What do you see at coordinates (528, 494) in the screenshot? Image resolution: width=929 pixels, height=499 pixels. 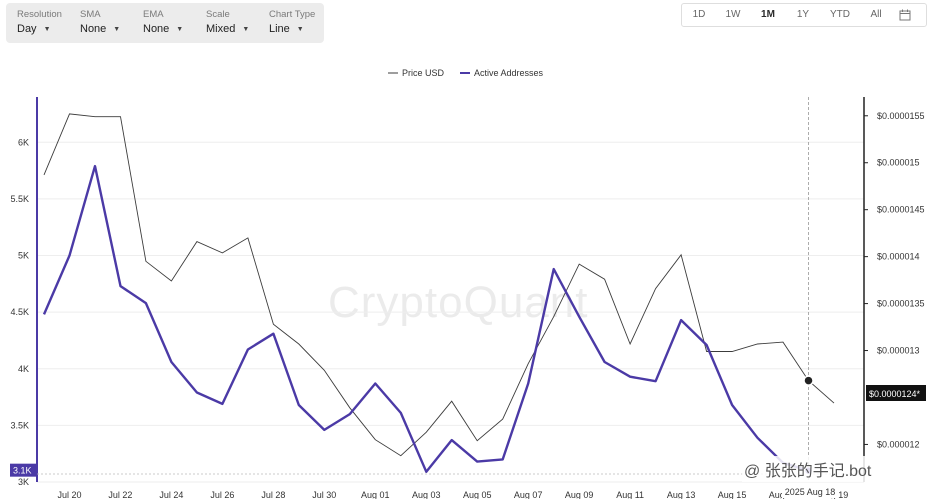 I see `x-tick-label: Aug 07` at bounding box center [528, 494].